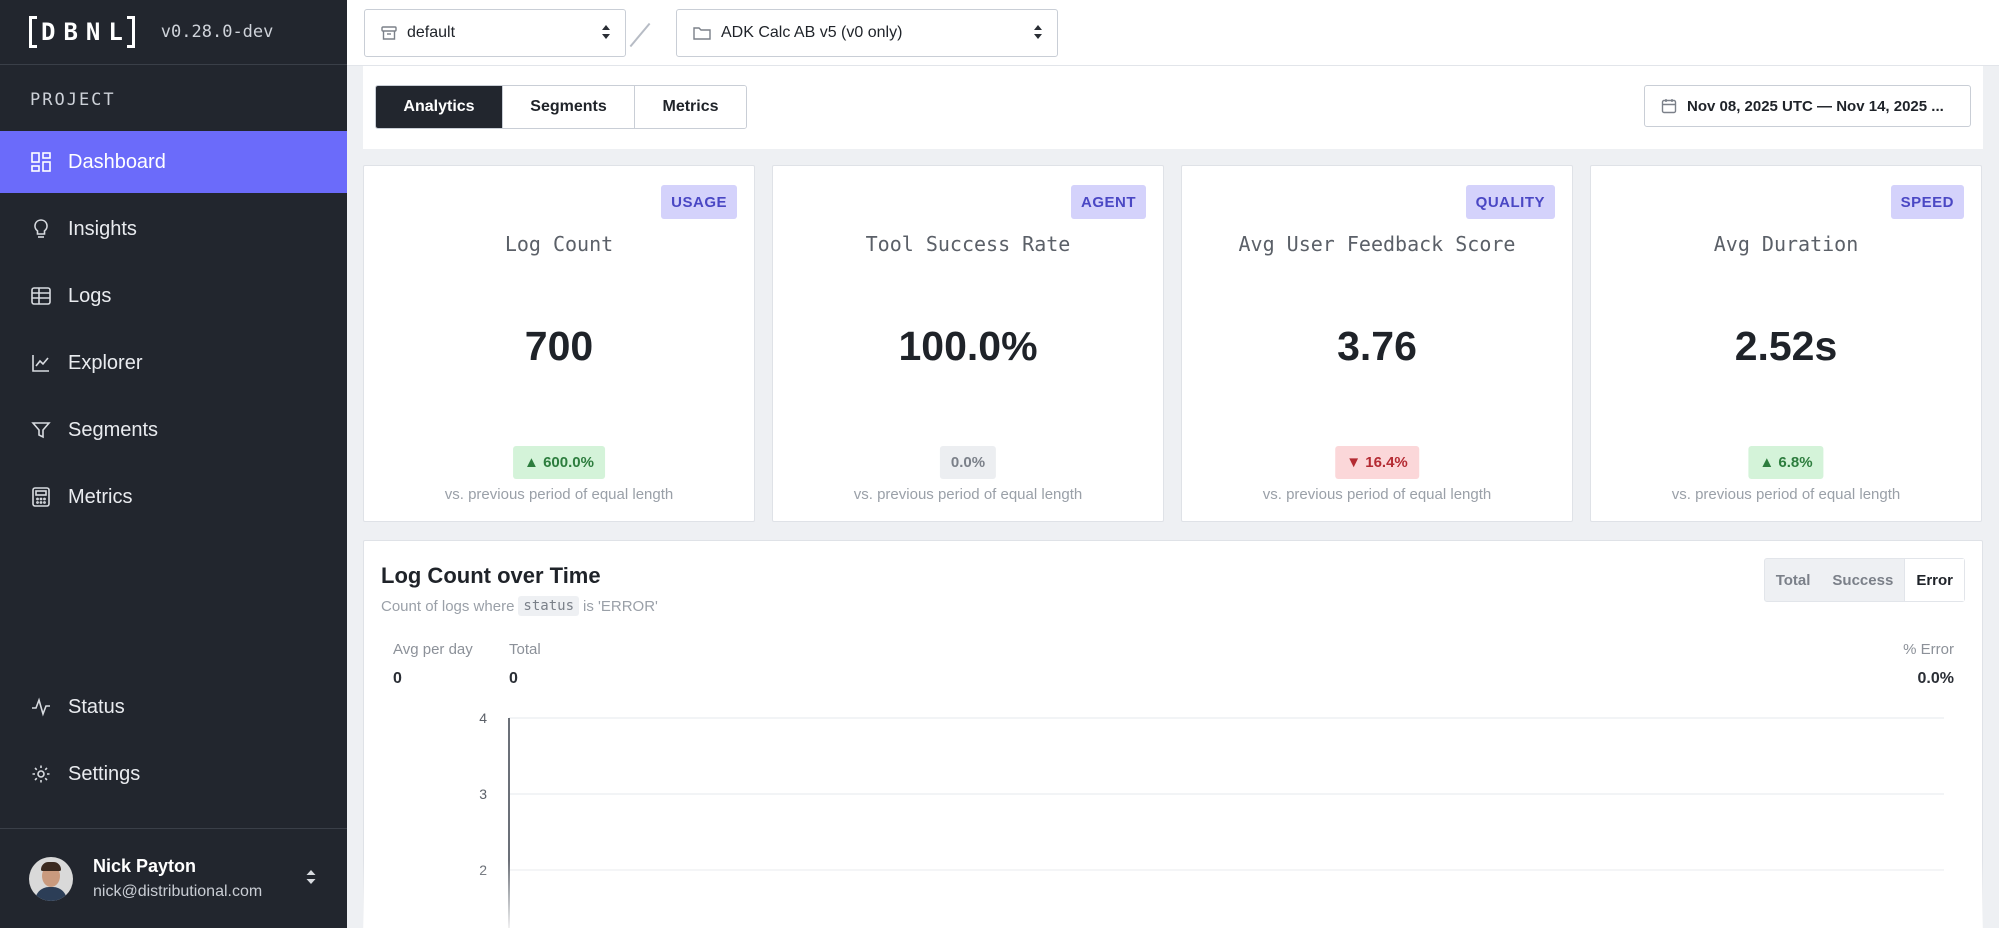  I want to click on card-value: 3.76, so click(1377, 346).